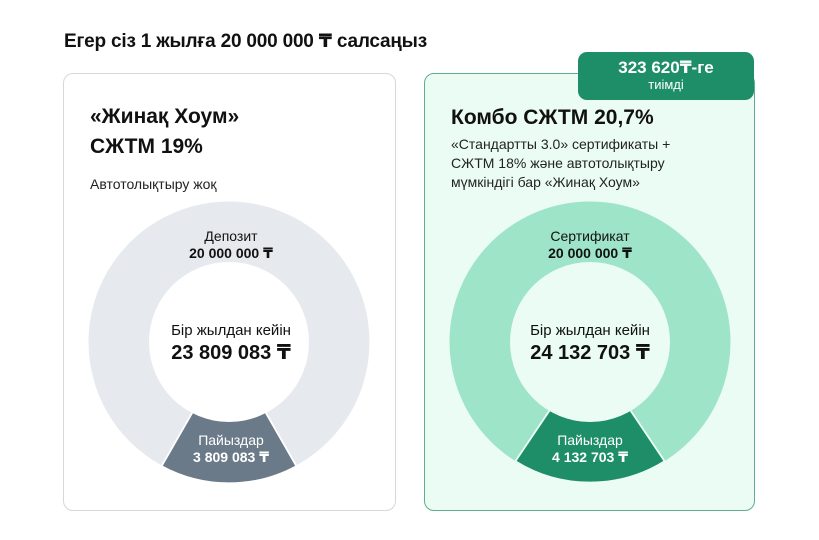  What do you see at coordinates (552, 117) in the screenshot?
I see `right-card-title: Комбо СЖТМ 20,7%` at bounding box center [552, 117].